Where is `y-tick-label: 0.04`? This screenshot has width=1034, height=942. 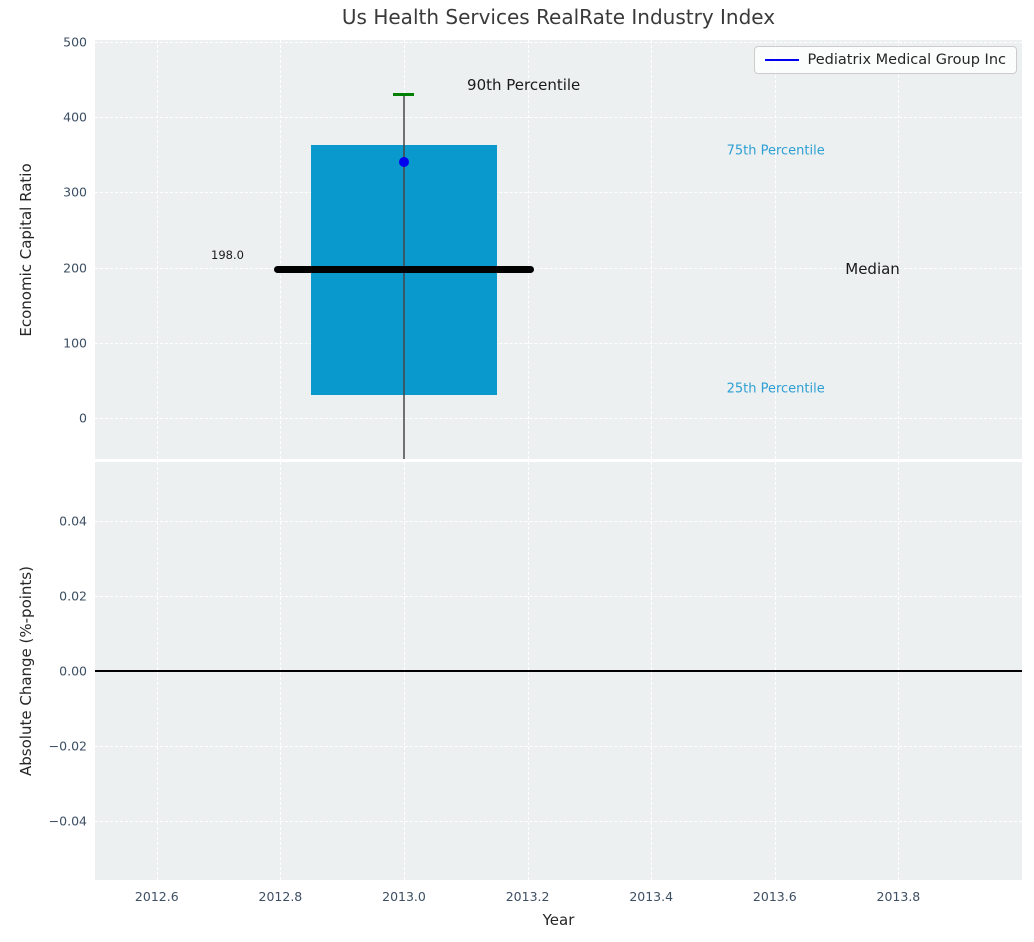
y-tick-label: 0.04 is located at coordinates (73, 521).